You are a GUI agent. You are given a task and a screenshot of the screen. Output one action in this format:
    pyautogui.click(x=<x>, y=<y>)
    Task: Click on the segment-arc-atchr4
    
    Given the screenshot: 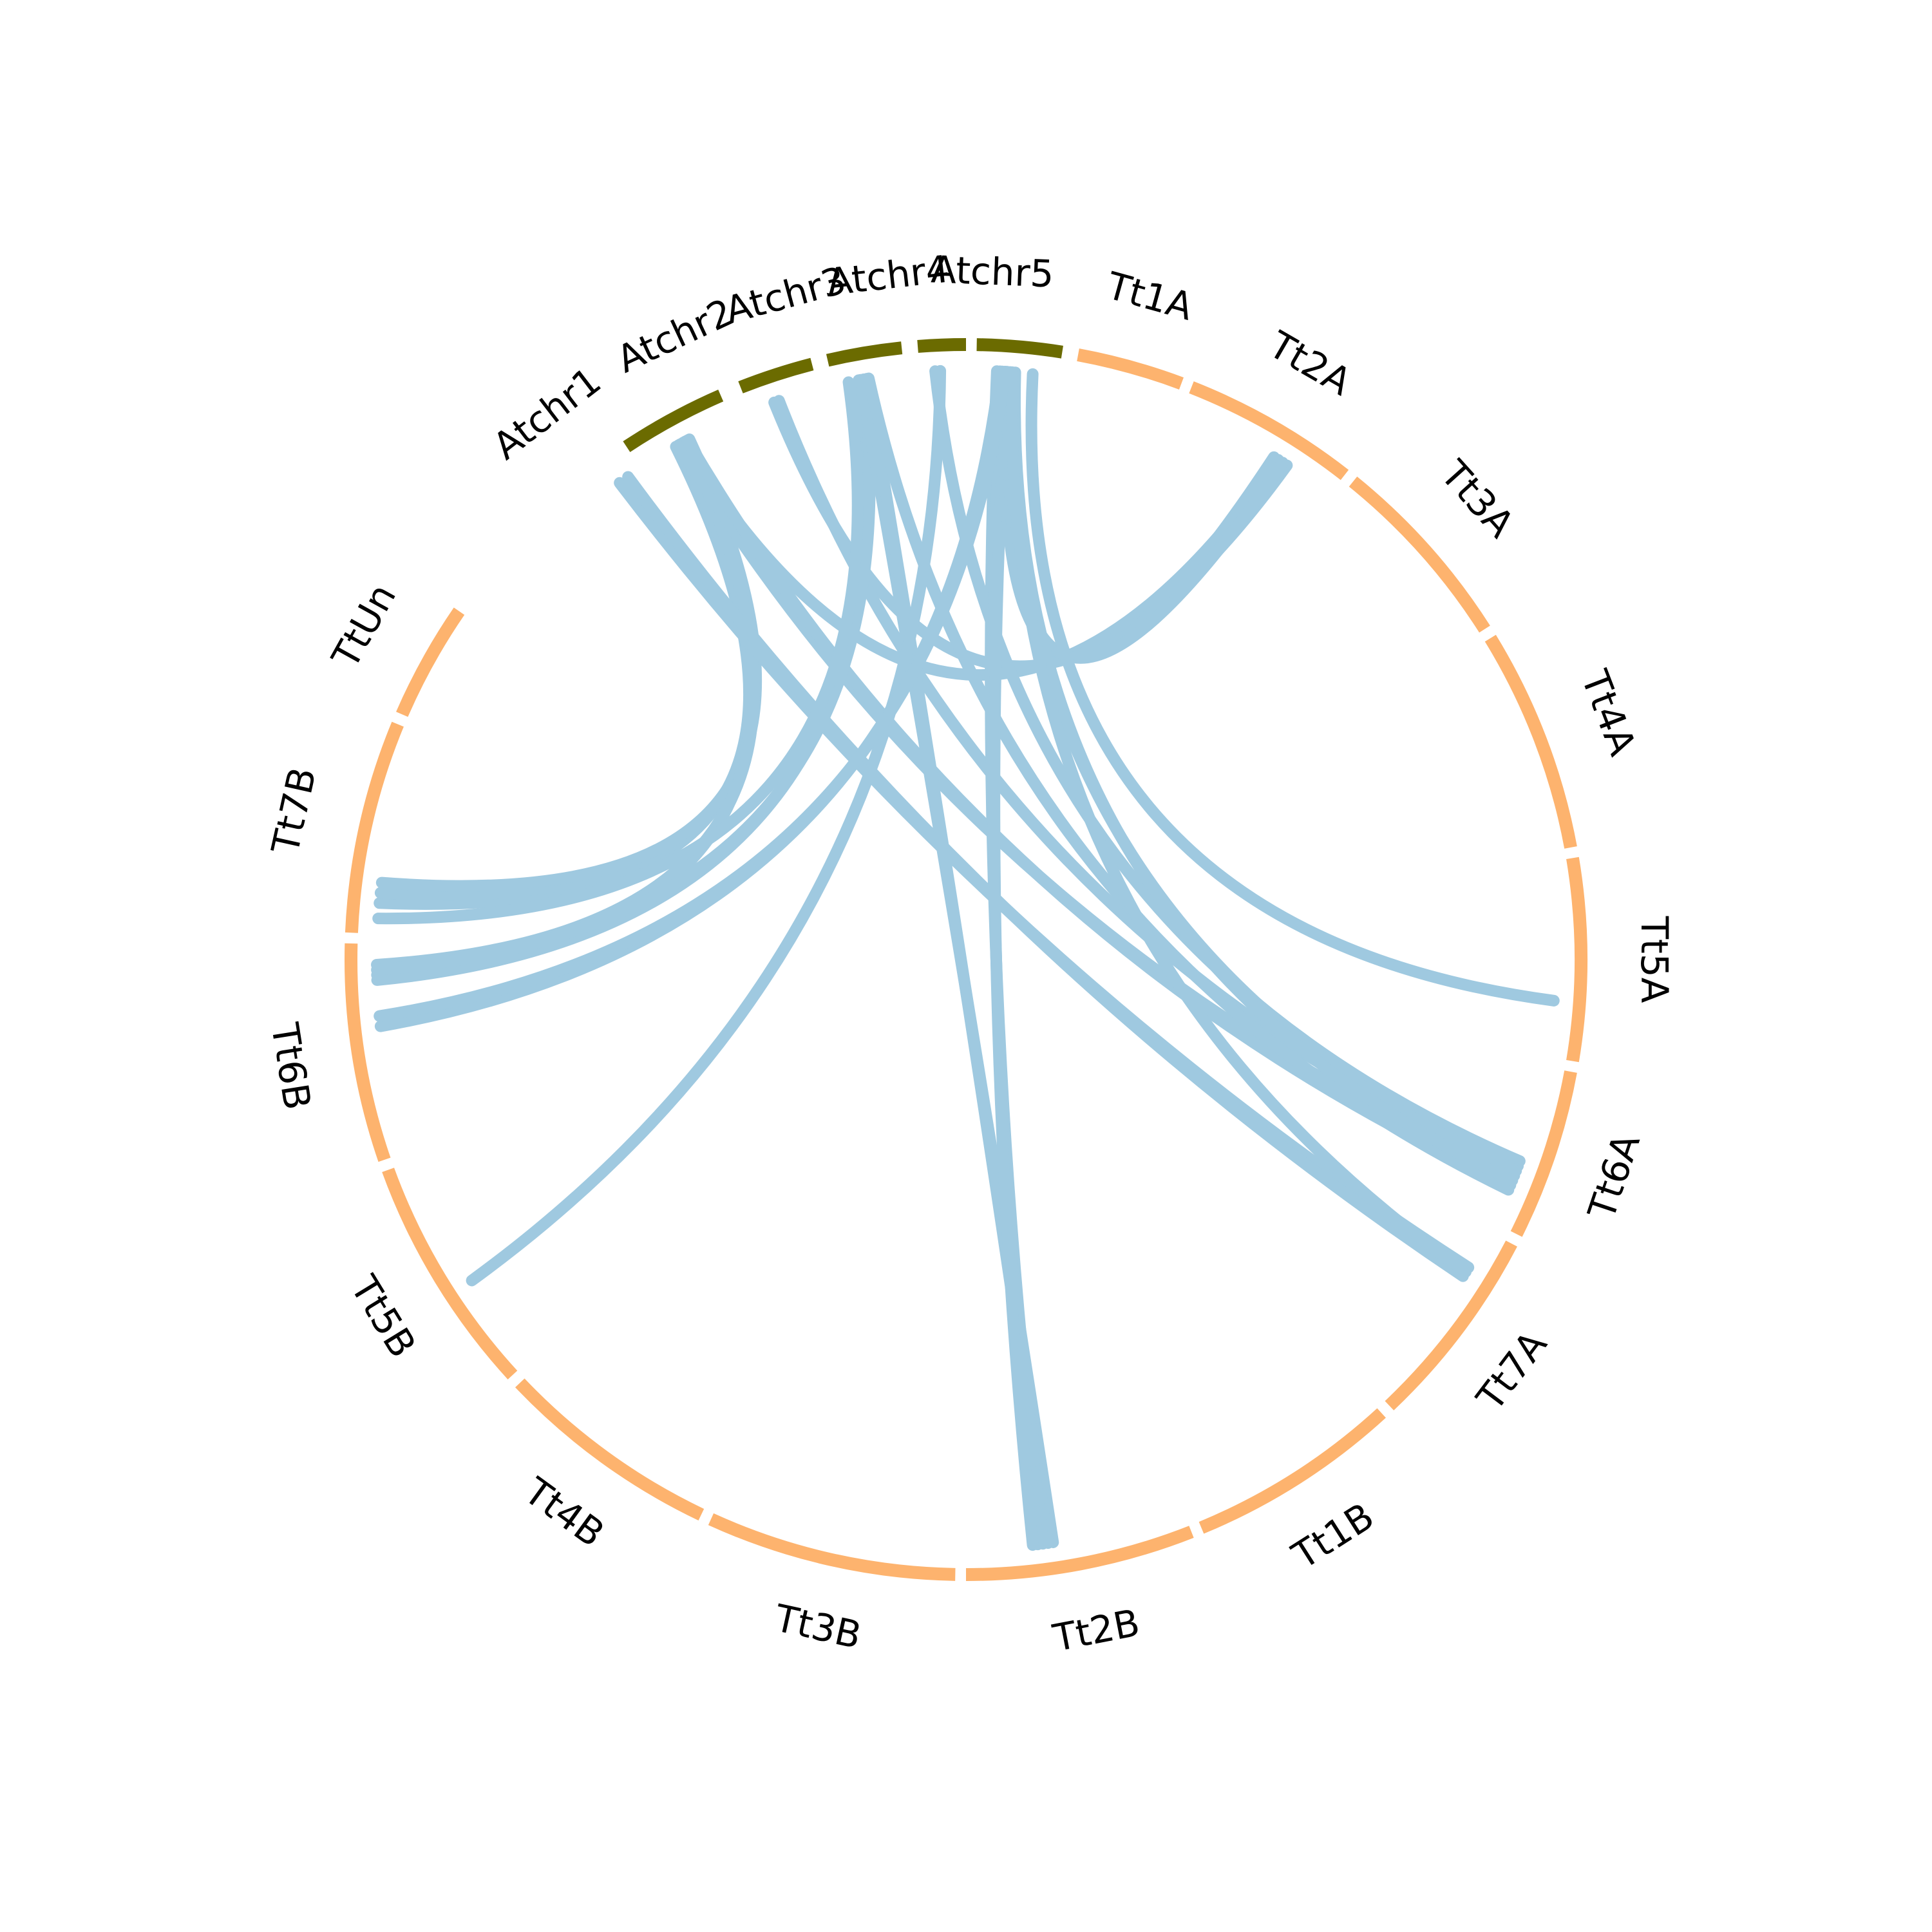 What is the action you would take?
    pyautogui.click(x=942, y=346)
    